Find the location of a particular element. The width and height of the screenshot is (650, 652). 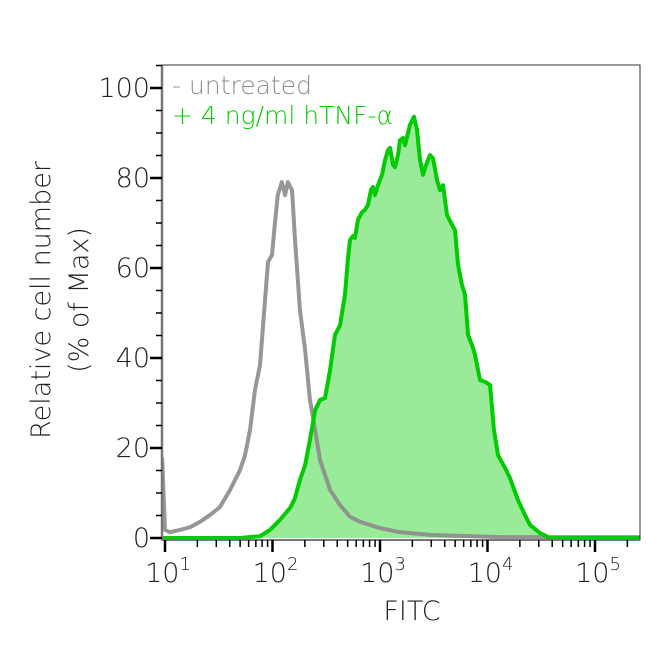

y-tick-label: 20 is located at coordinates (133, 448).